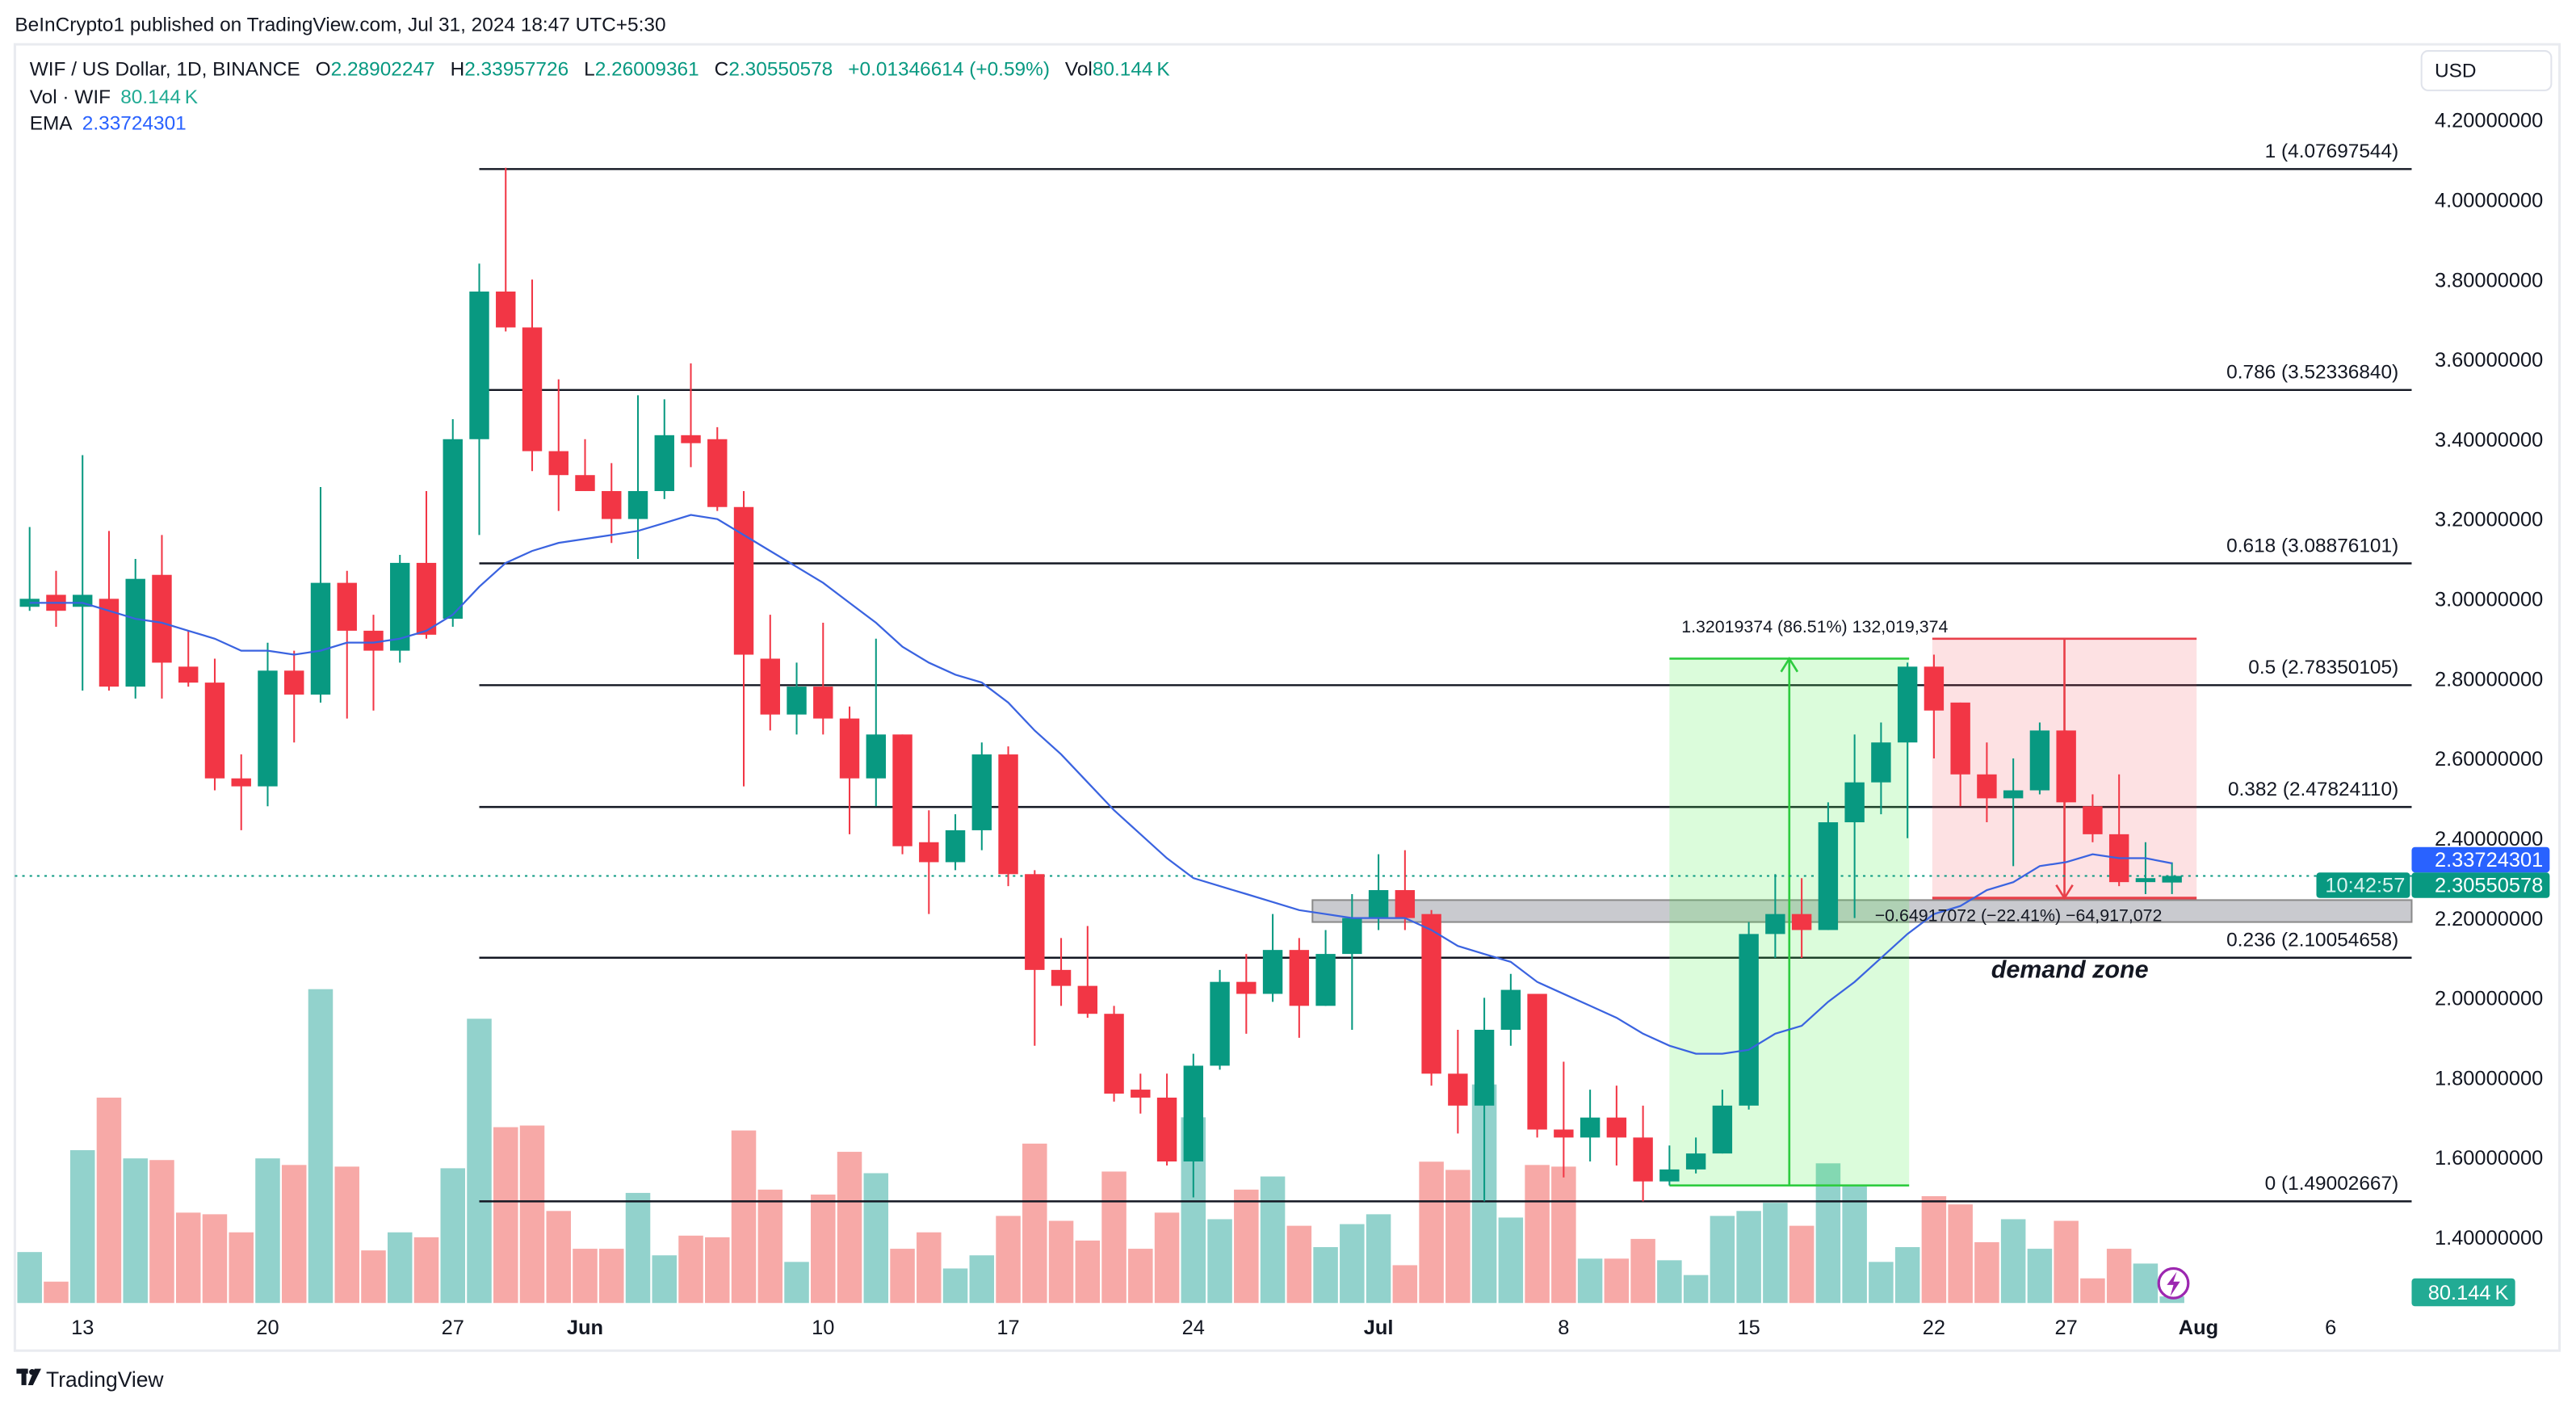  What do you see at coordinates (2468, 1293) in the screenshot?
I see `volume-tag-value: 80.144 K` at bounding box center [2468, 1293].